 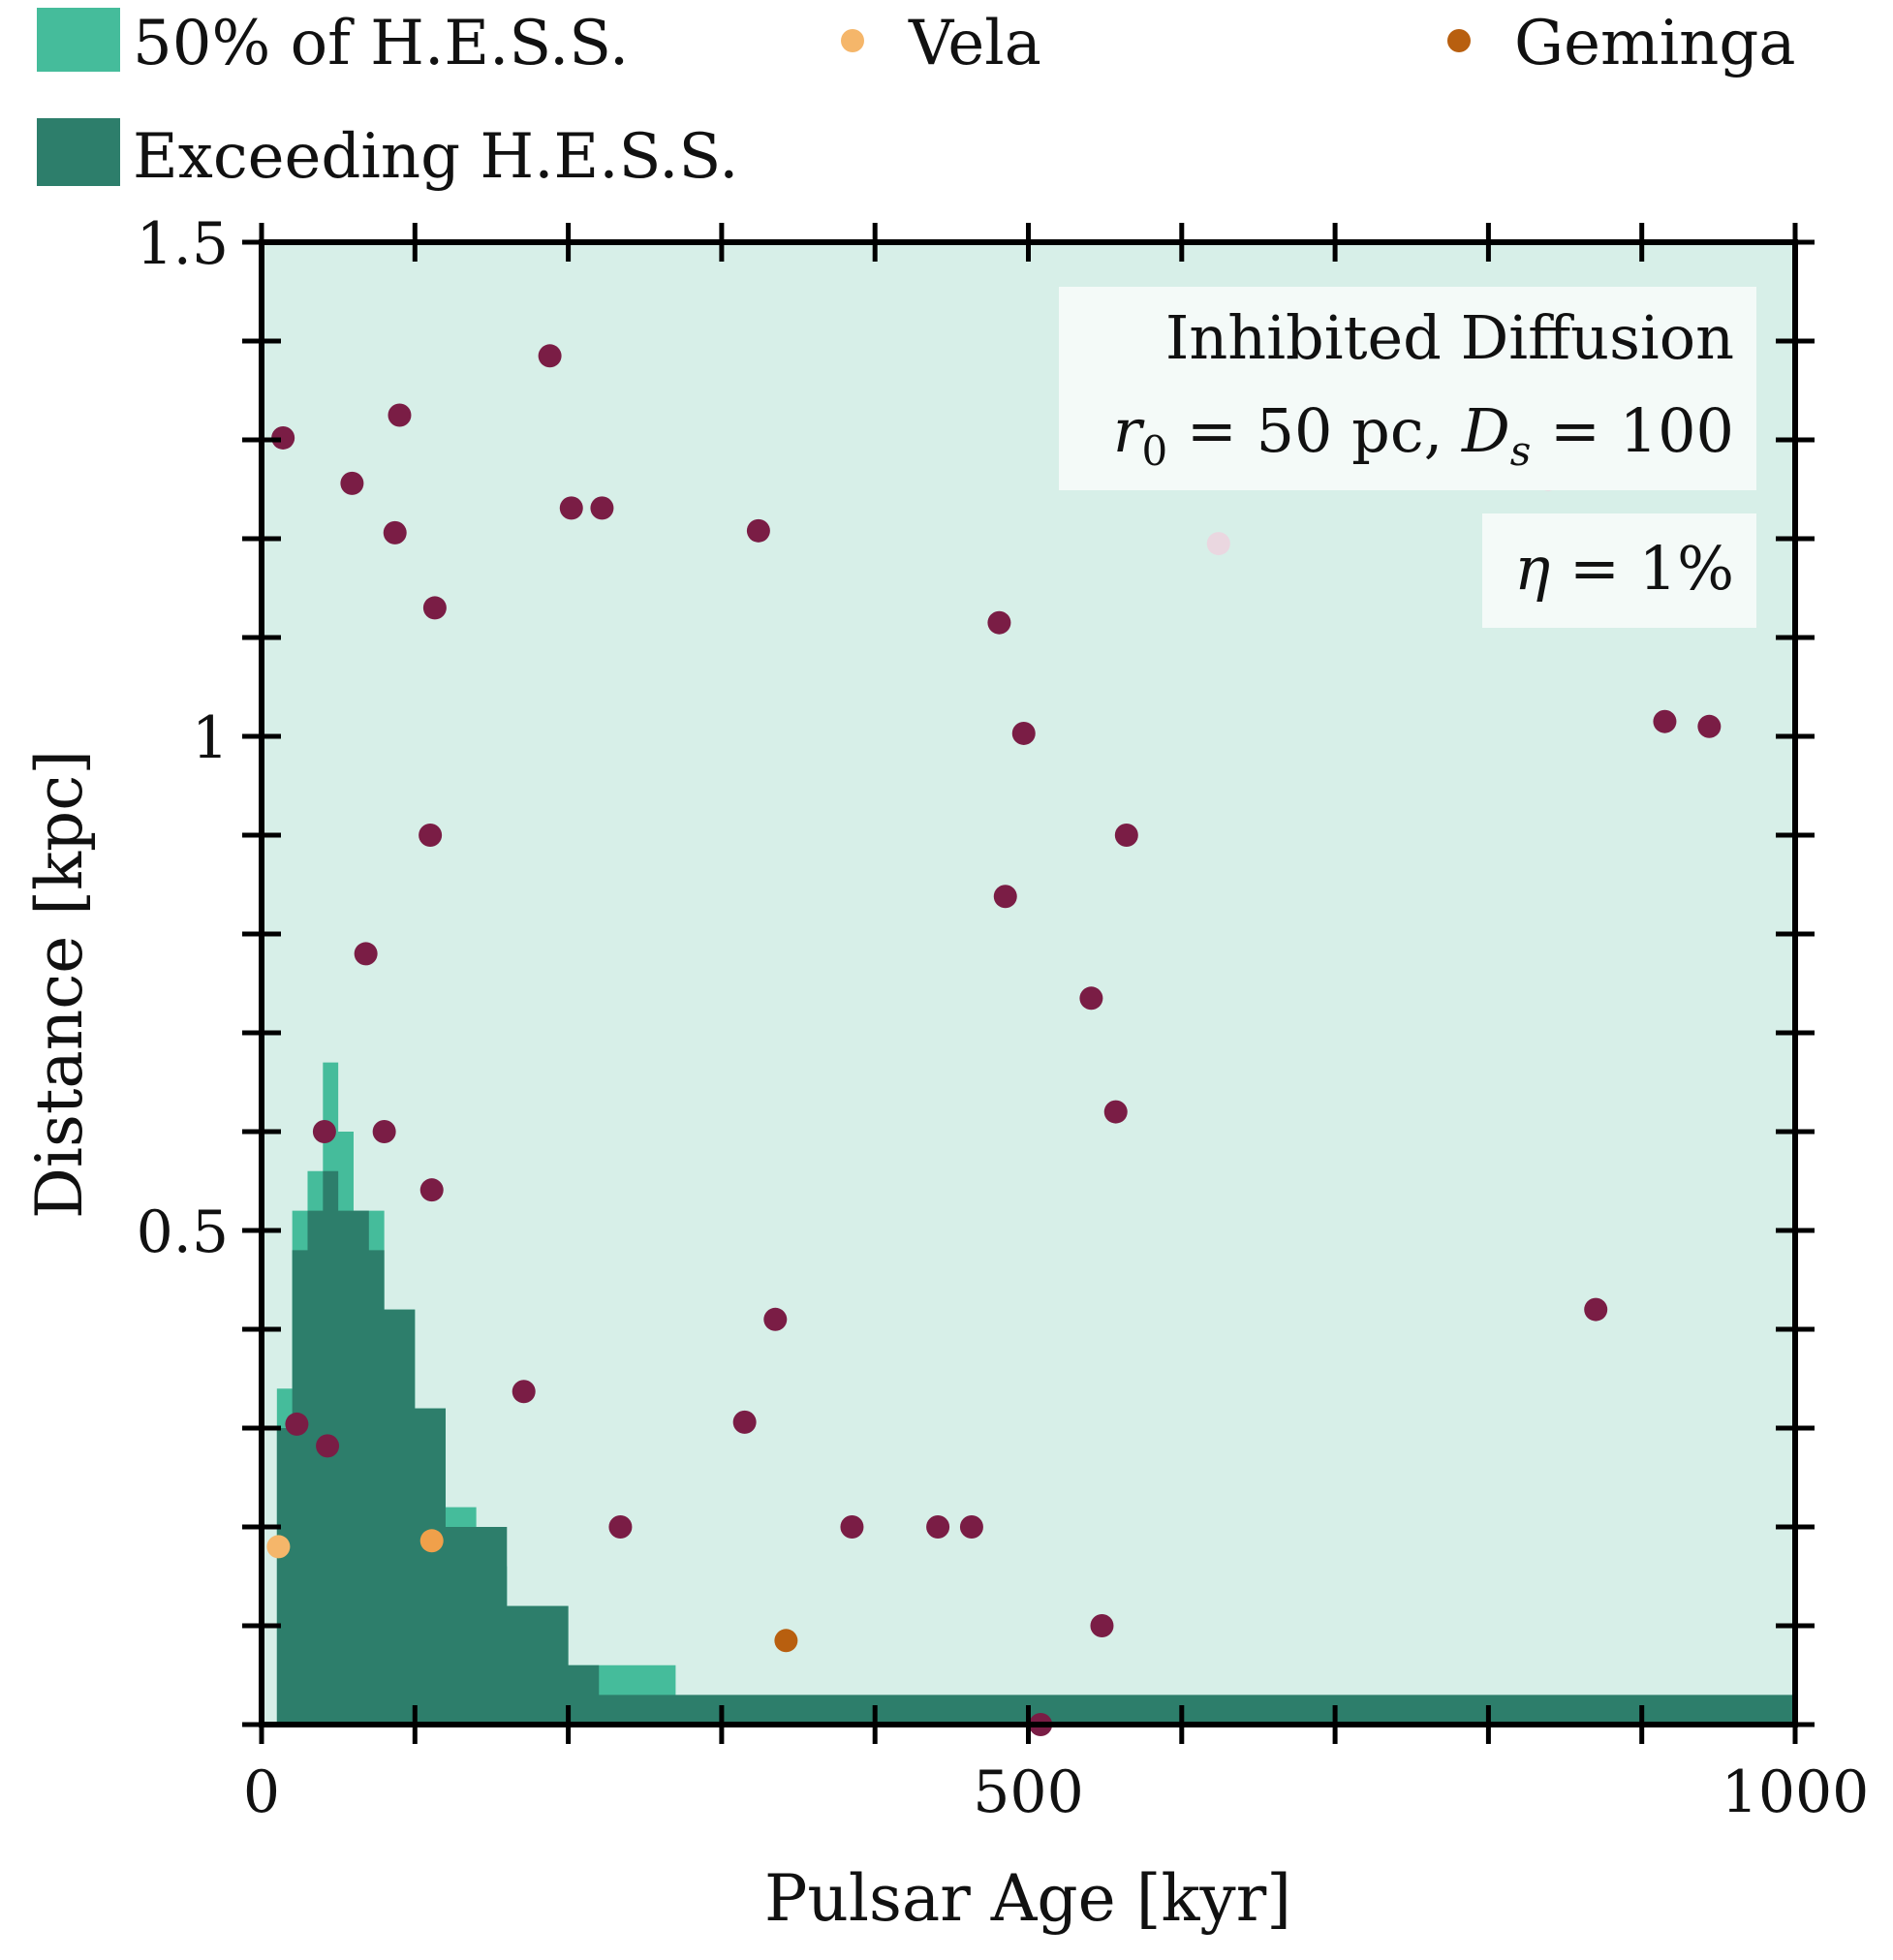 What do you see at coordinates (278, 1547) in the screenshot?
I see `vela-point` at bounding box center [278, 1547].